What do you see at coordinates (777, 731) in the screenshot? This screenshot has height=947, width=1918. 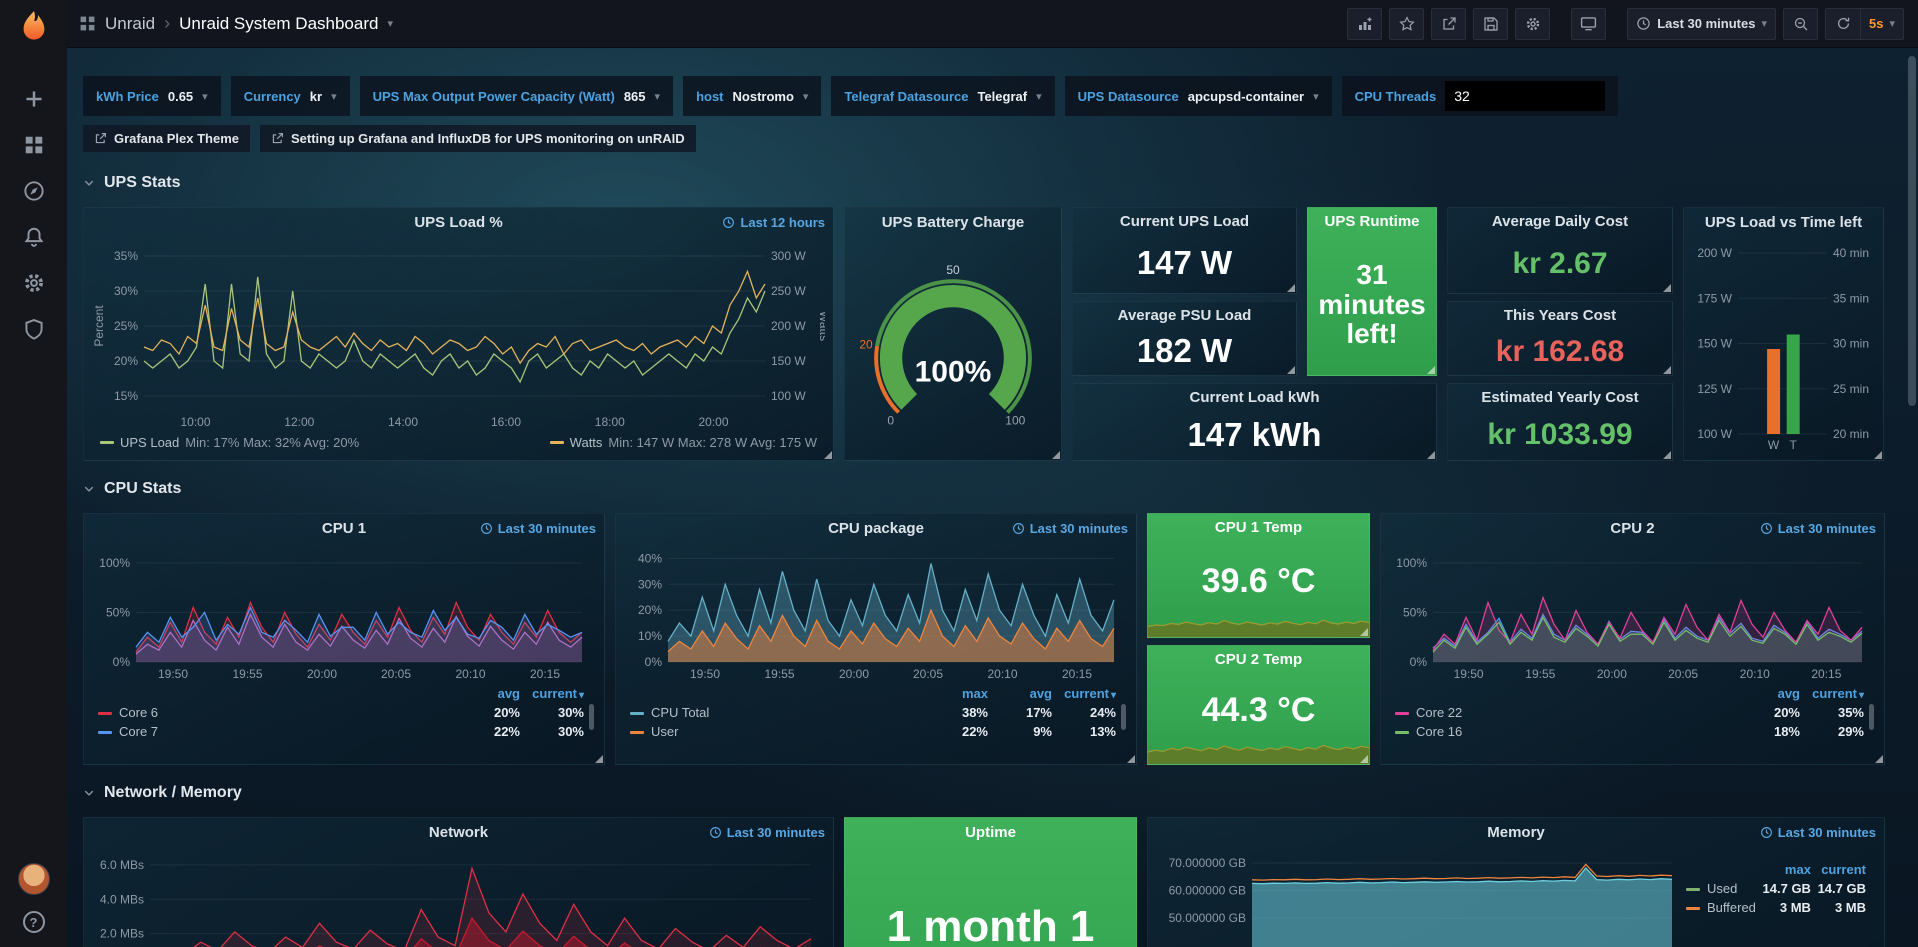 I see `legend-series-toggle: User` at bounding box center [777, 731].